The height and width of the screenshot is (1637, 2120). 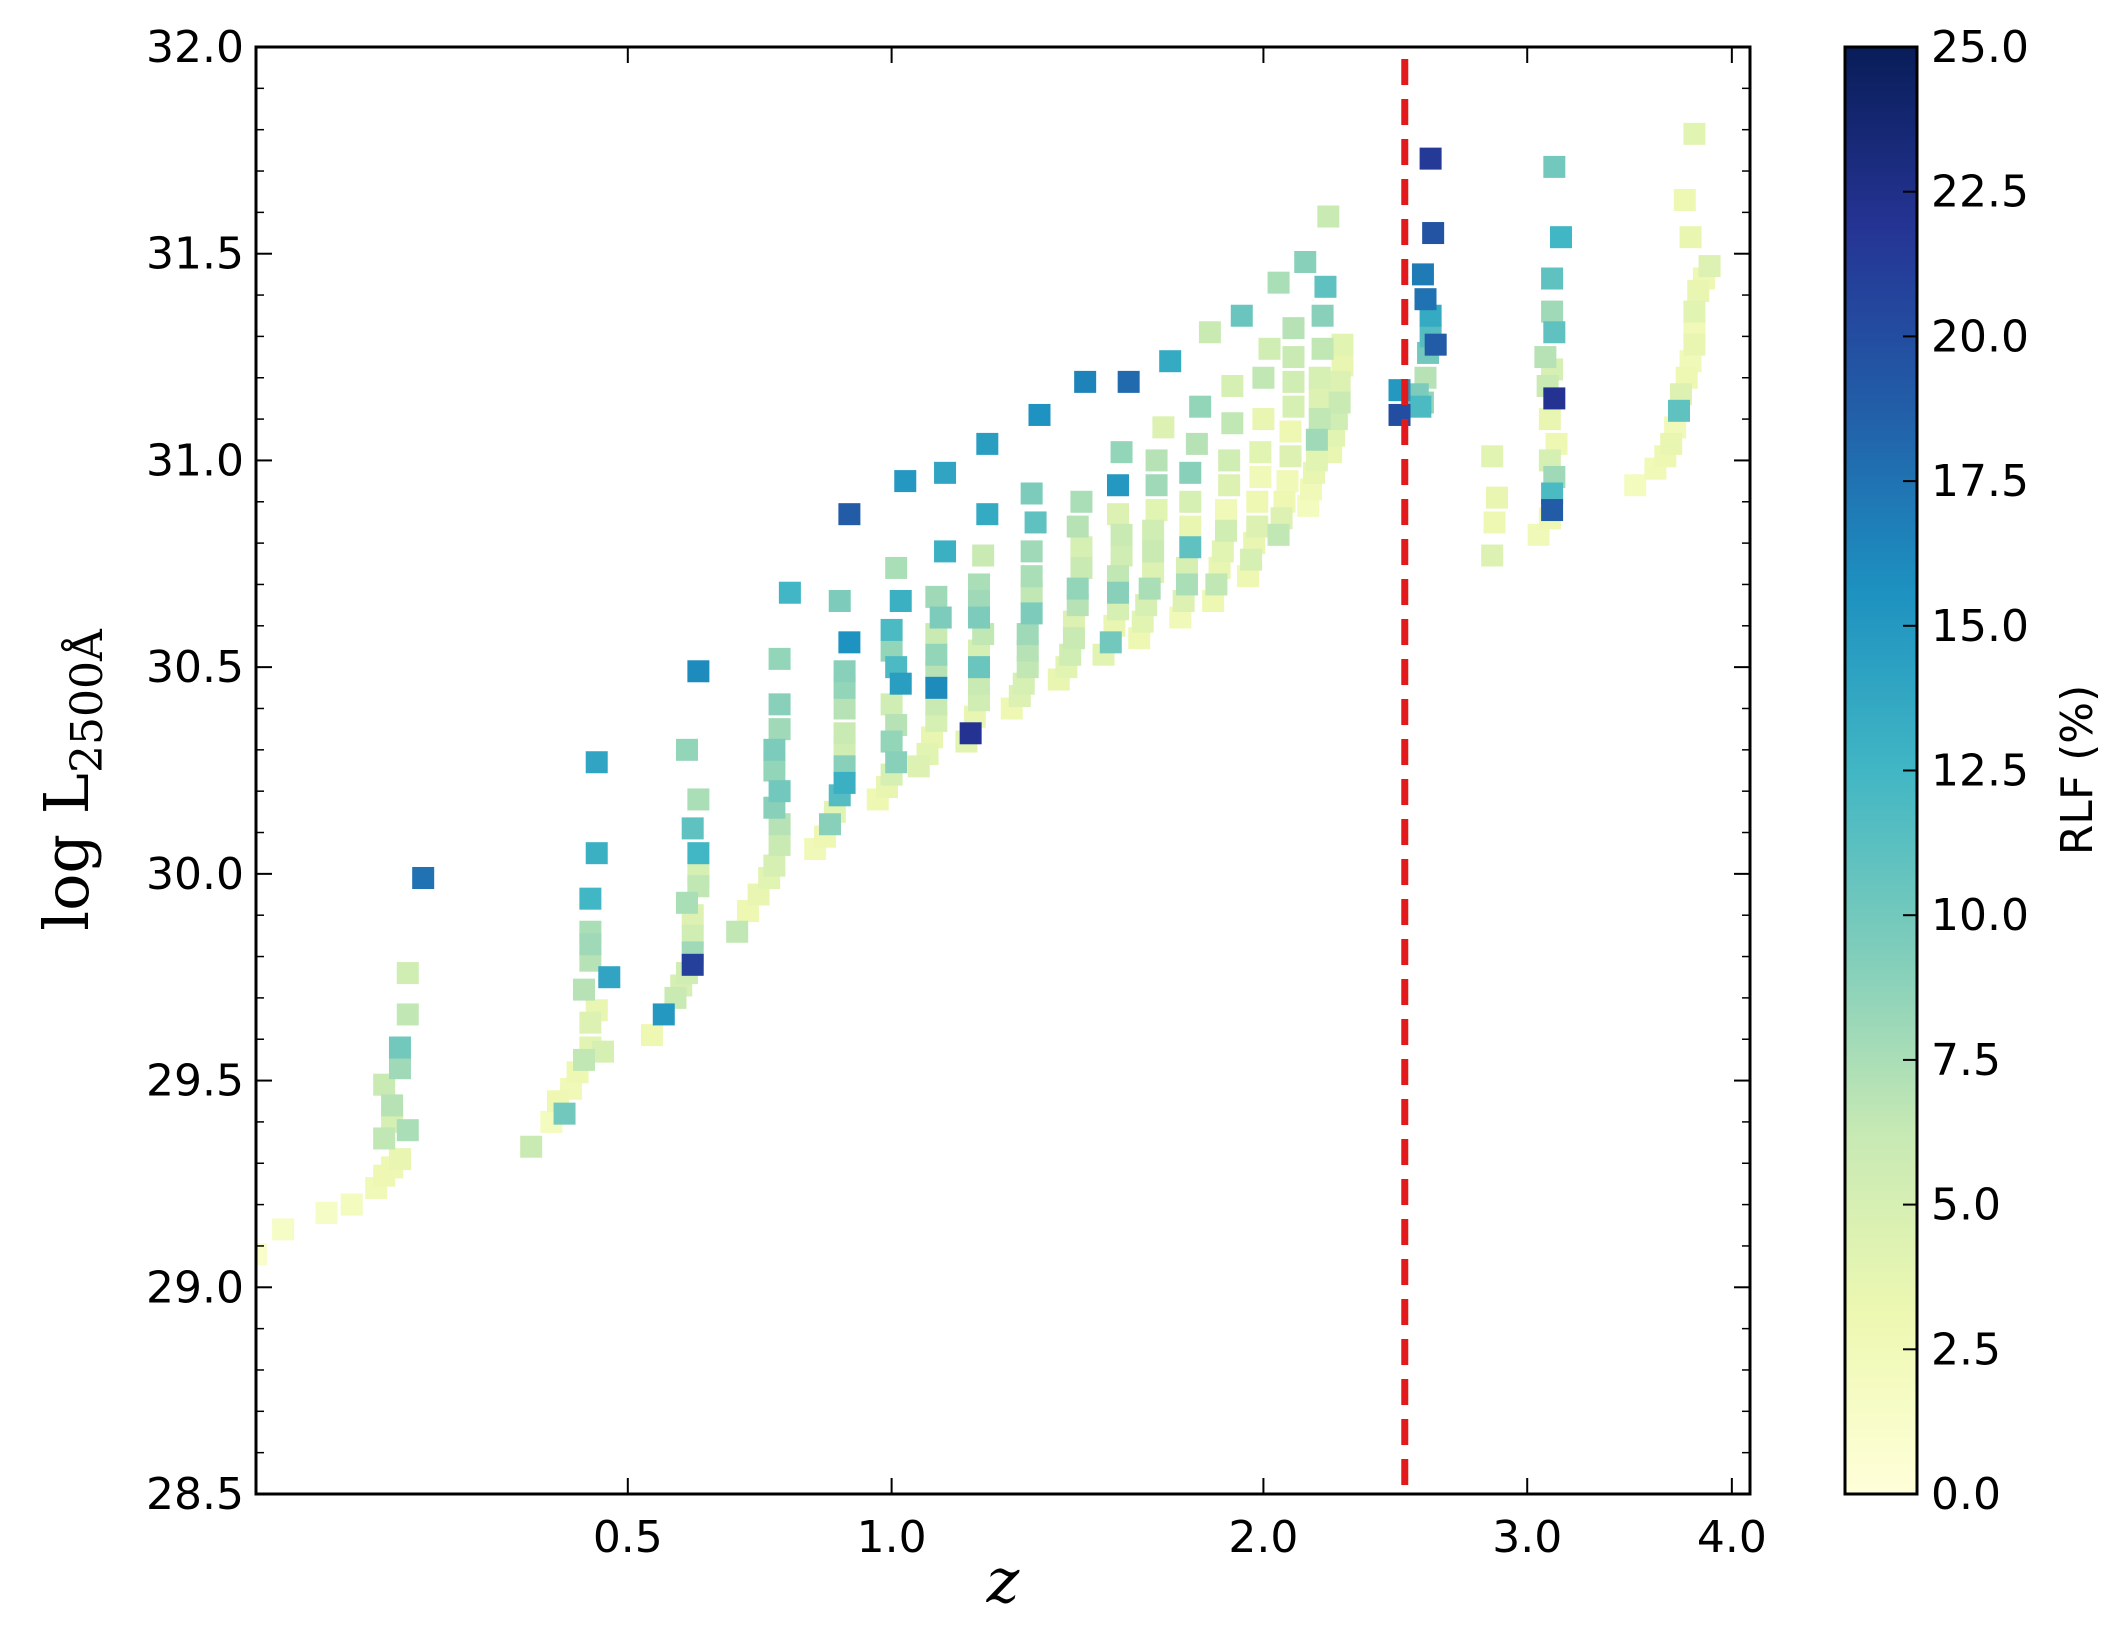 What do you see at coordinates (195, 1287) in the screenshot?
I see `y-tick-label: 29.0` at bounding box center [195, 1287].